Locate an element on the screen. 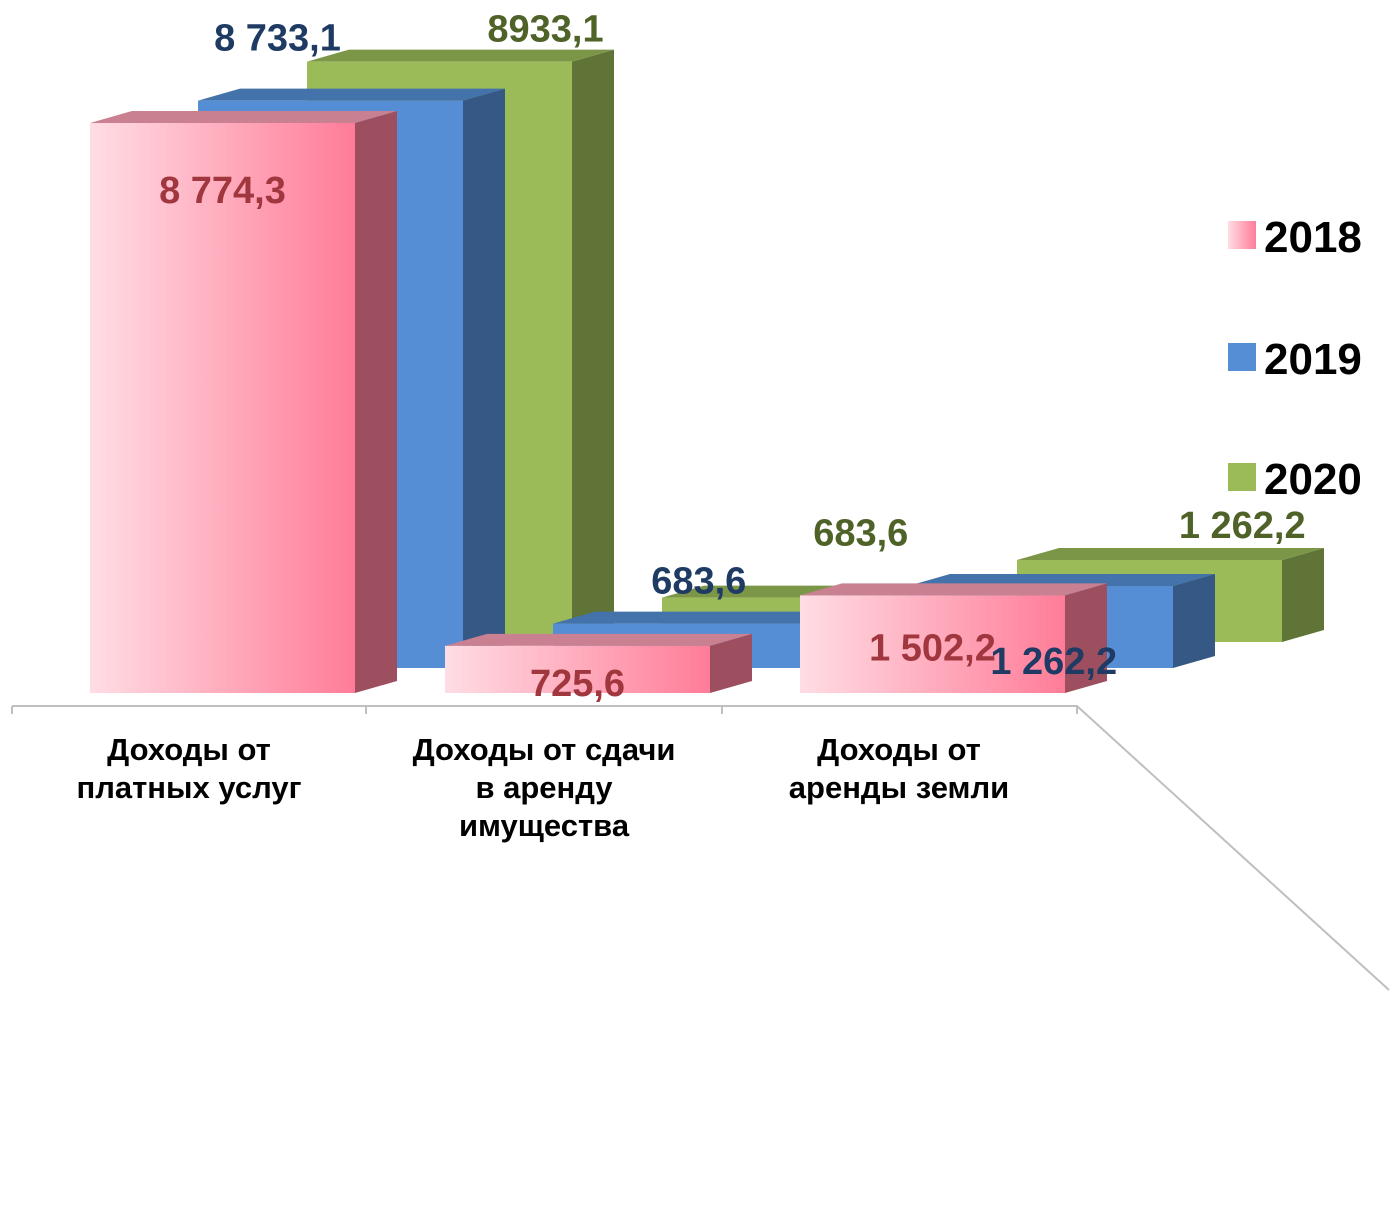 The width and height of the screenshot is (1391, 1216). legend-label-2019: 2019 is located at coordinates (1313, 359).